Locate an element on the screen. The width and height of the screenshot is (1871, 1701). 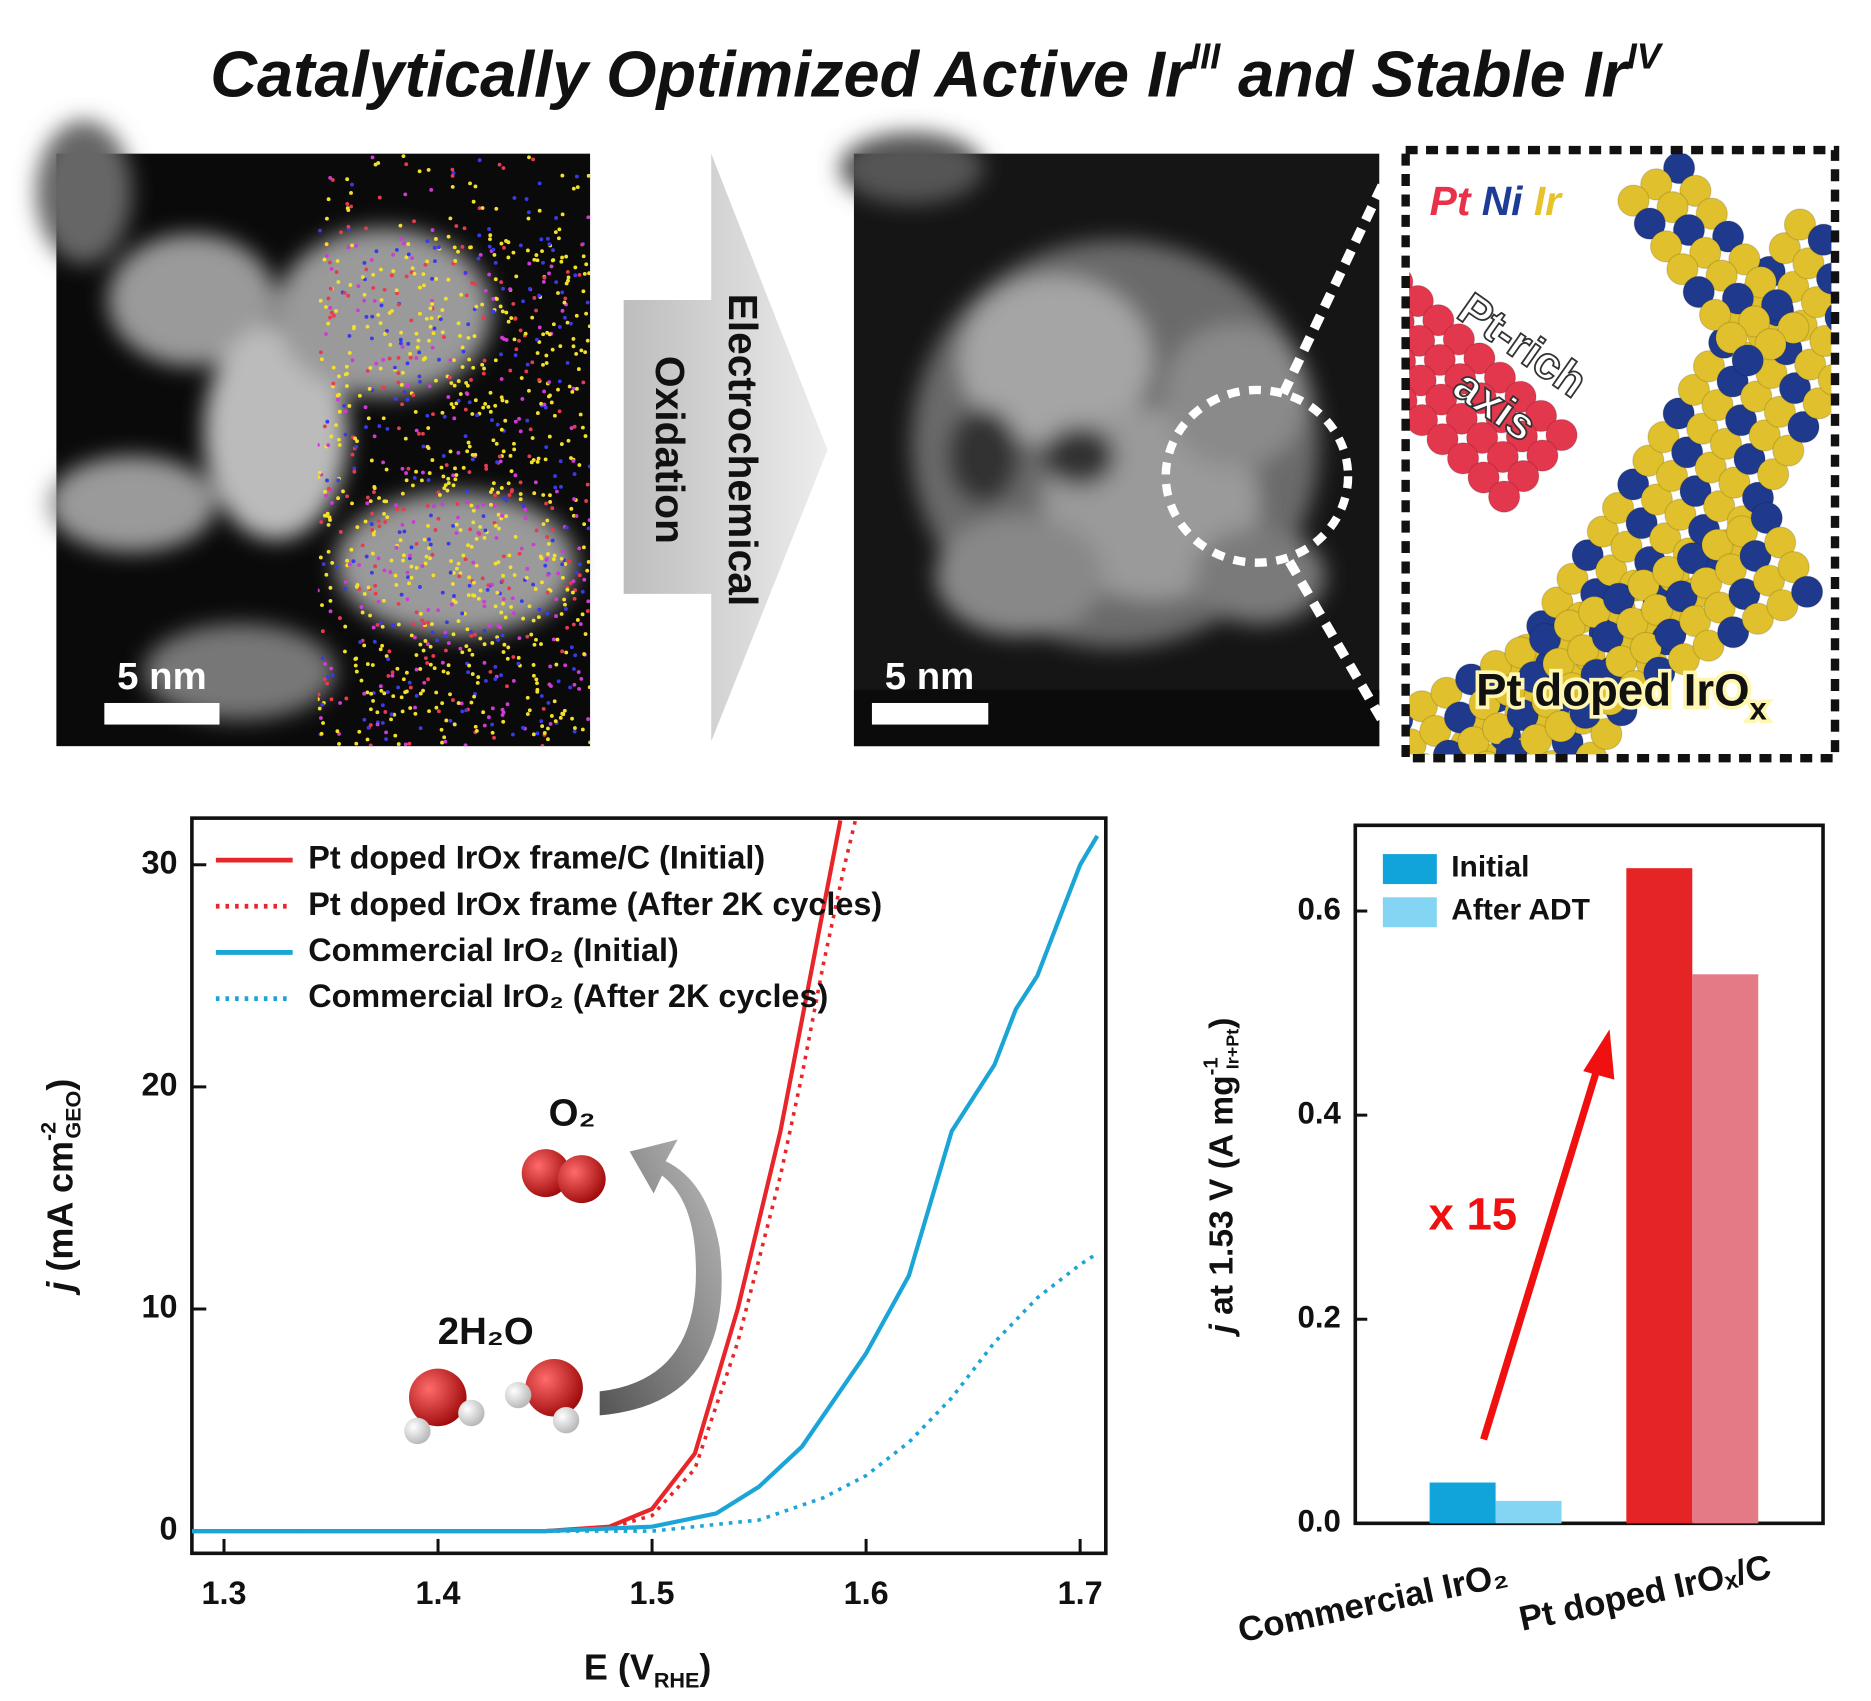
ratio-annotation: x 15 is located at coordinates (1472, 1214).